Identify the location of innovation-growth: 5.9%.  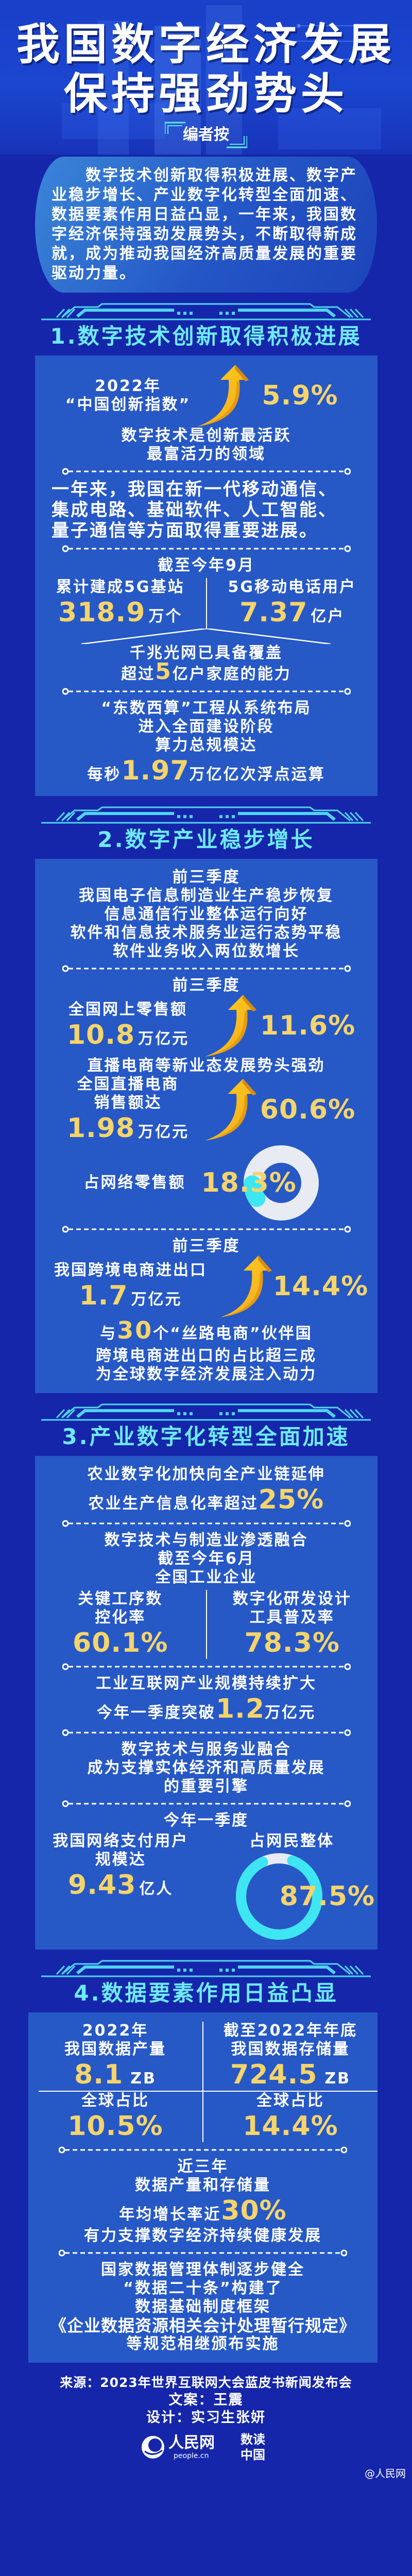
(300, 395).